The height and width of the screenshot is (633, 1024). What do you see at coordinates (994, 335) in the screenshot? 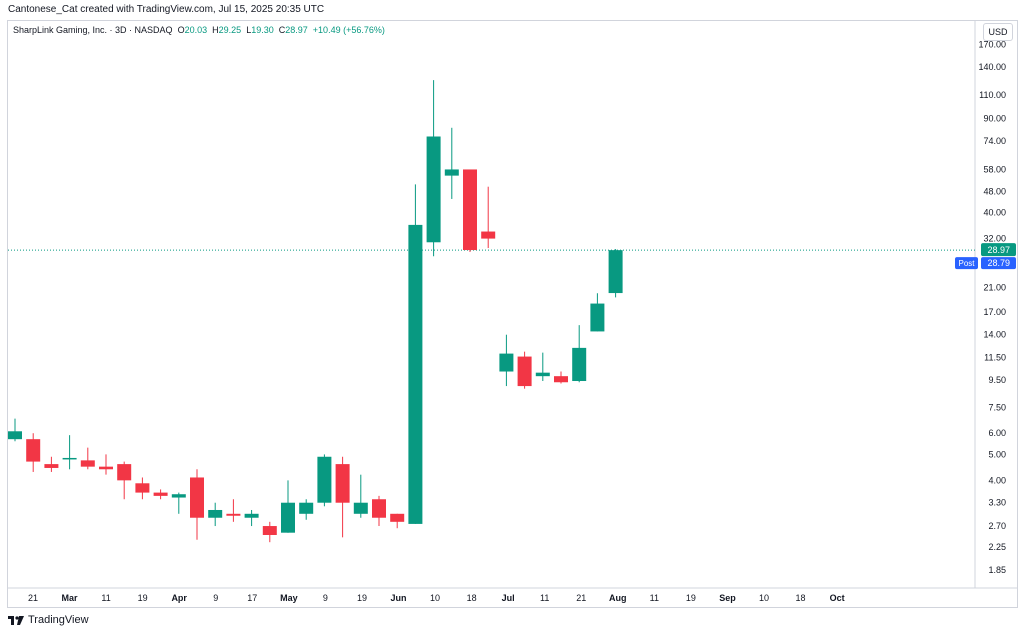
I see `y-tick-label: 14.00` at bounding box center [994, 335].